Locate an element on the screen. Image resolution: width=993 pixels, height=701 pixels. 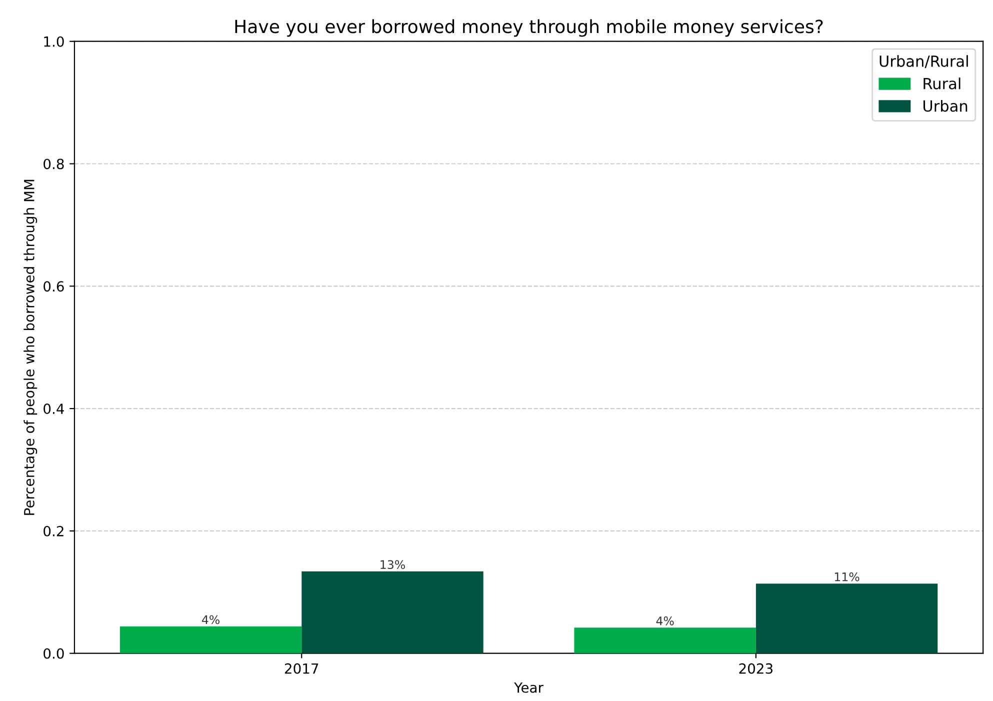
y-tick-label: 1.0 is located at coordinates (54, 41).